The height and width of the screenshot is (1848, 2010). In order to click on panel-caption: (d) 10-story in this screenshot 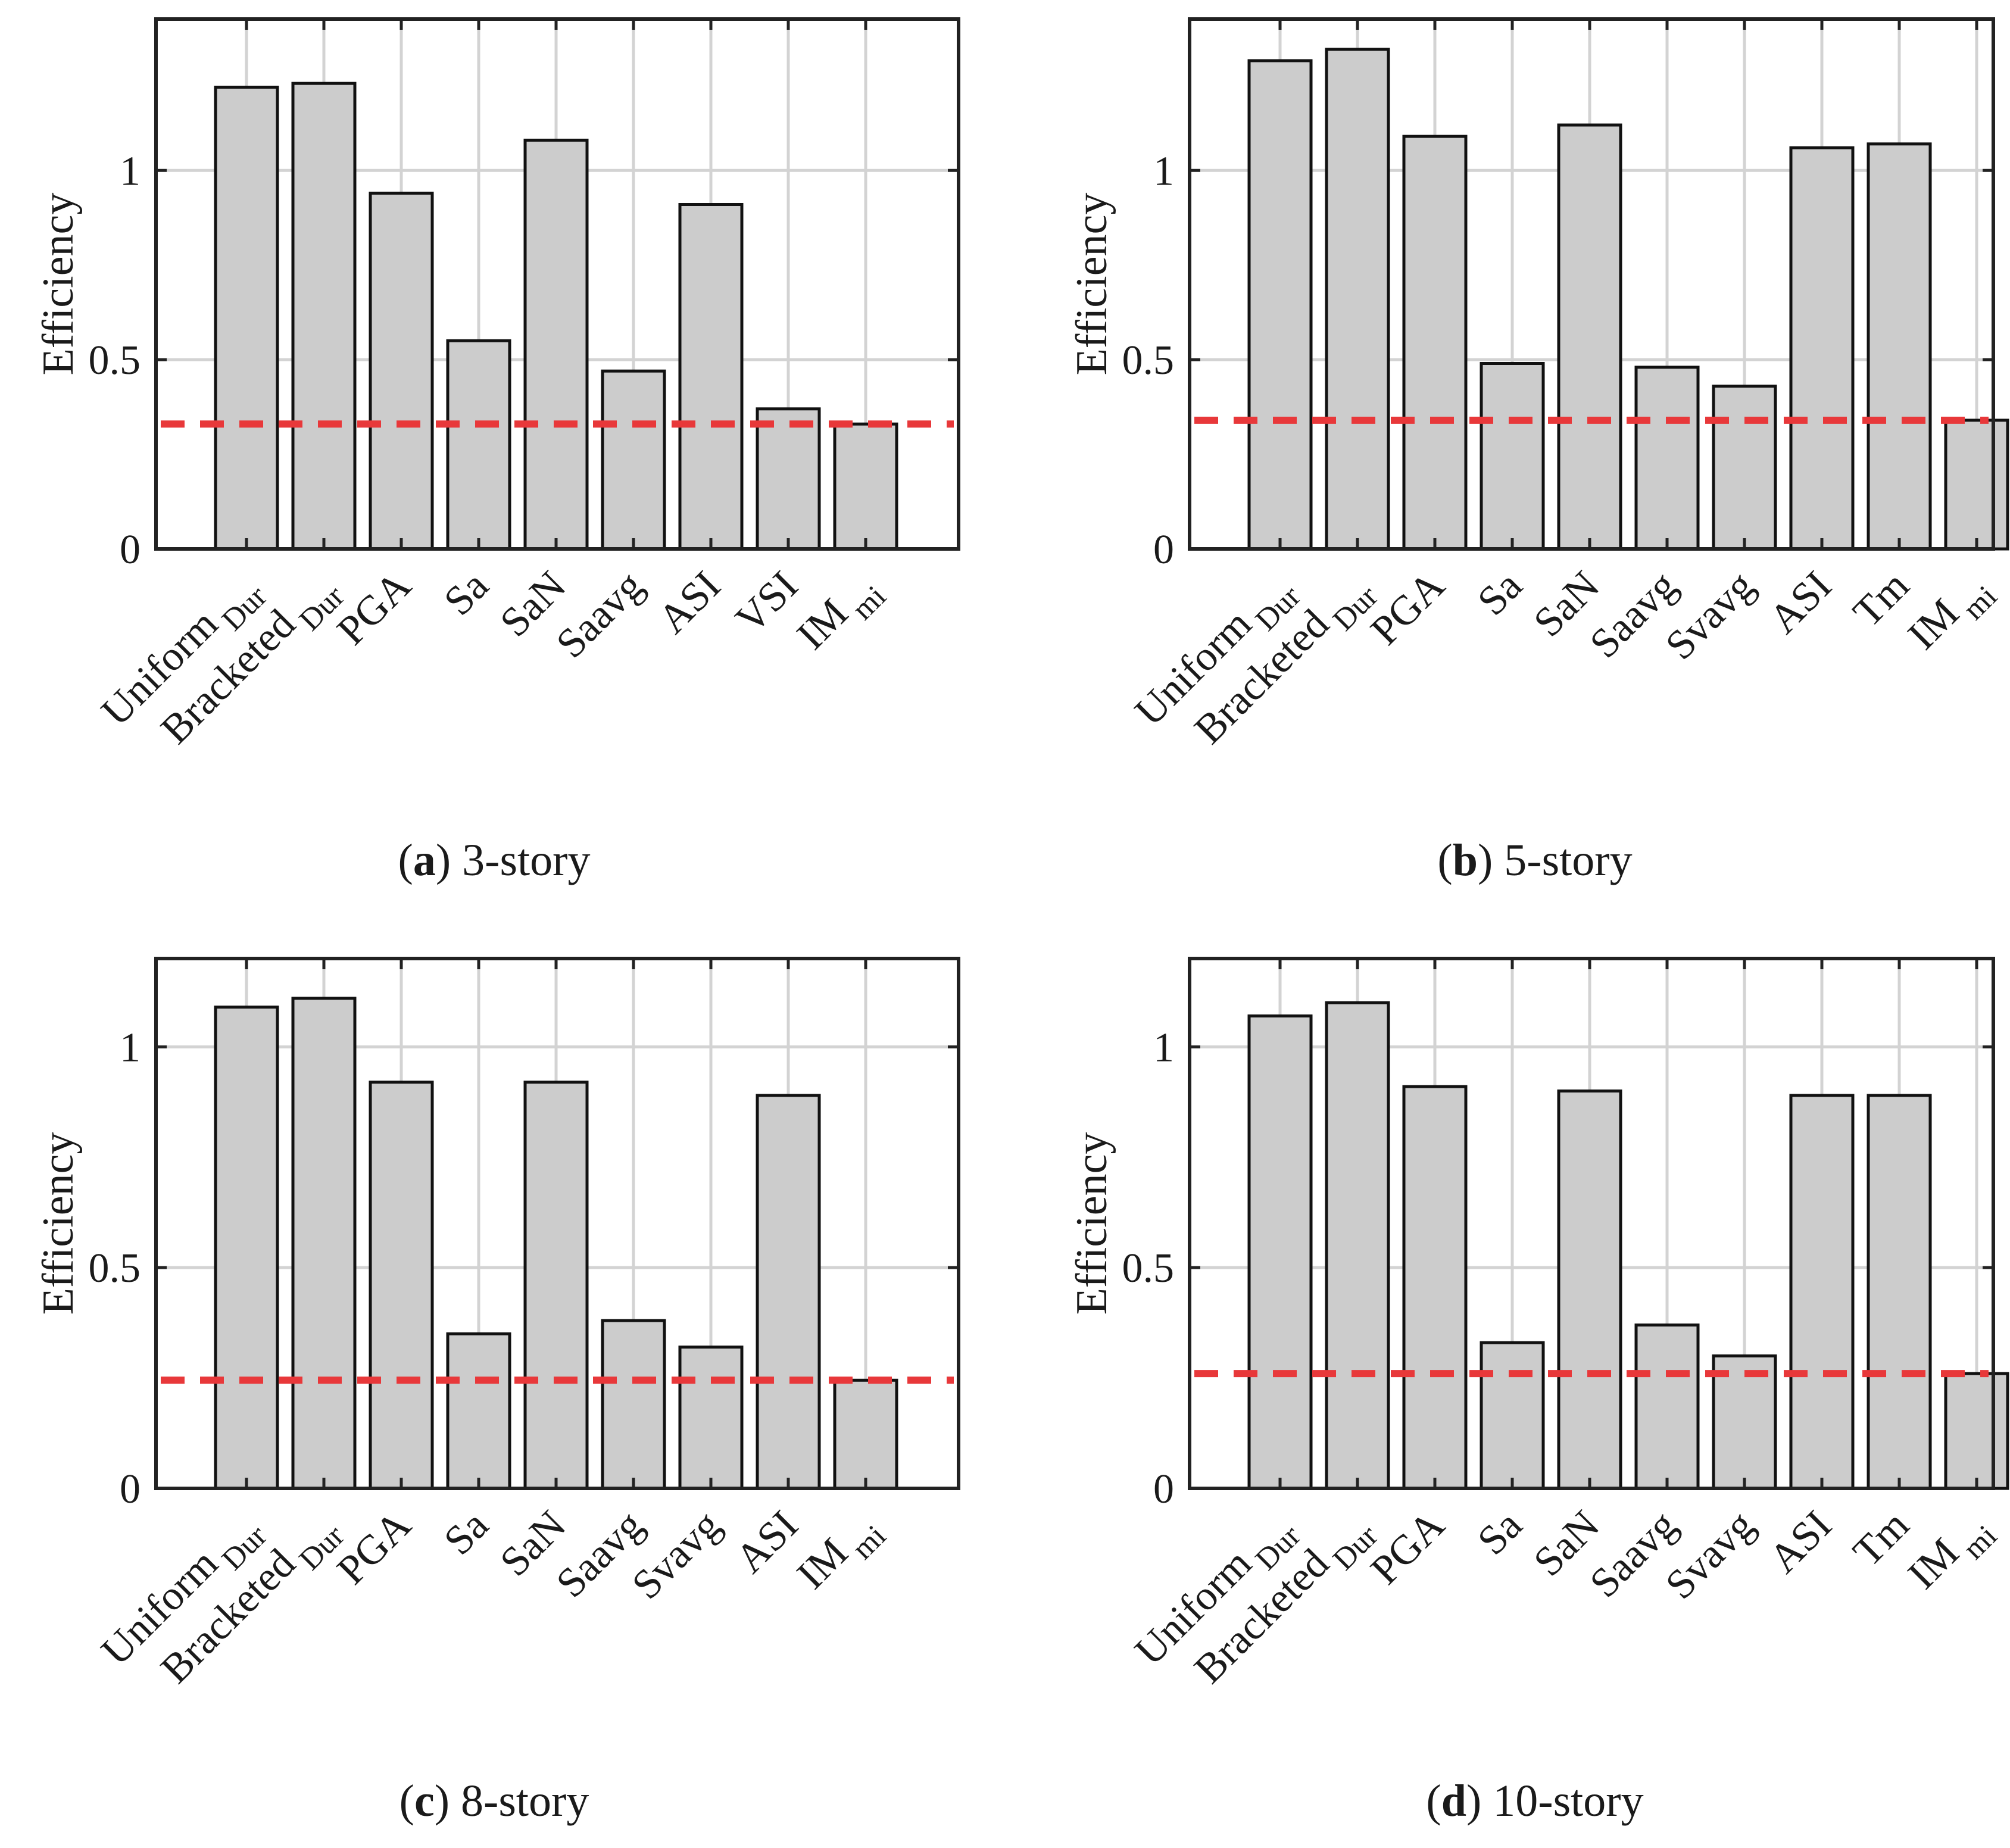, I will do `click(1534, 1801)`.